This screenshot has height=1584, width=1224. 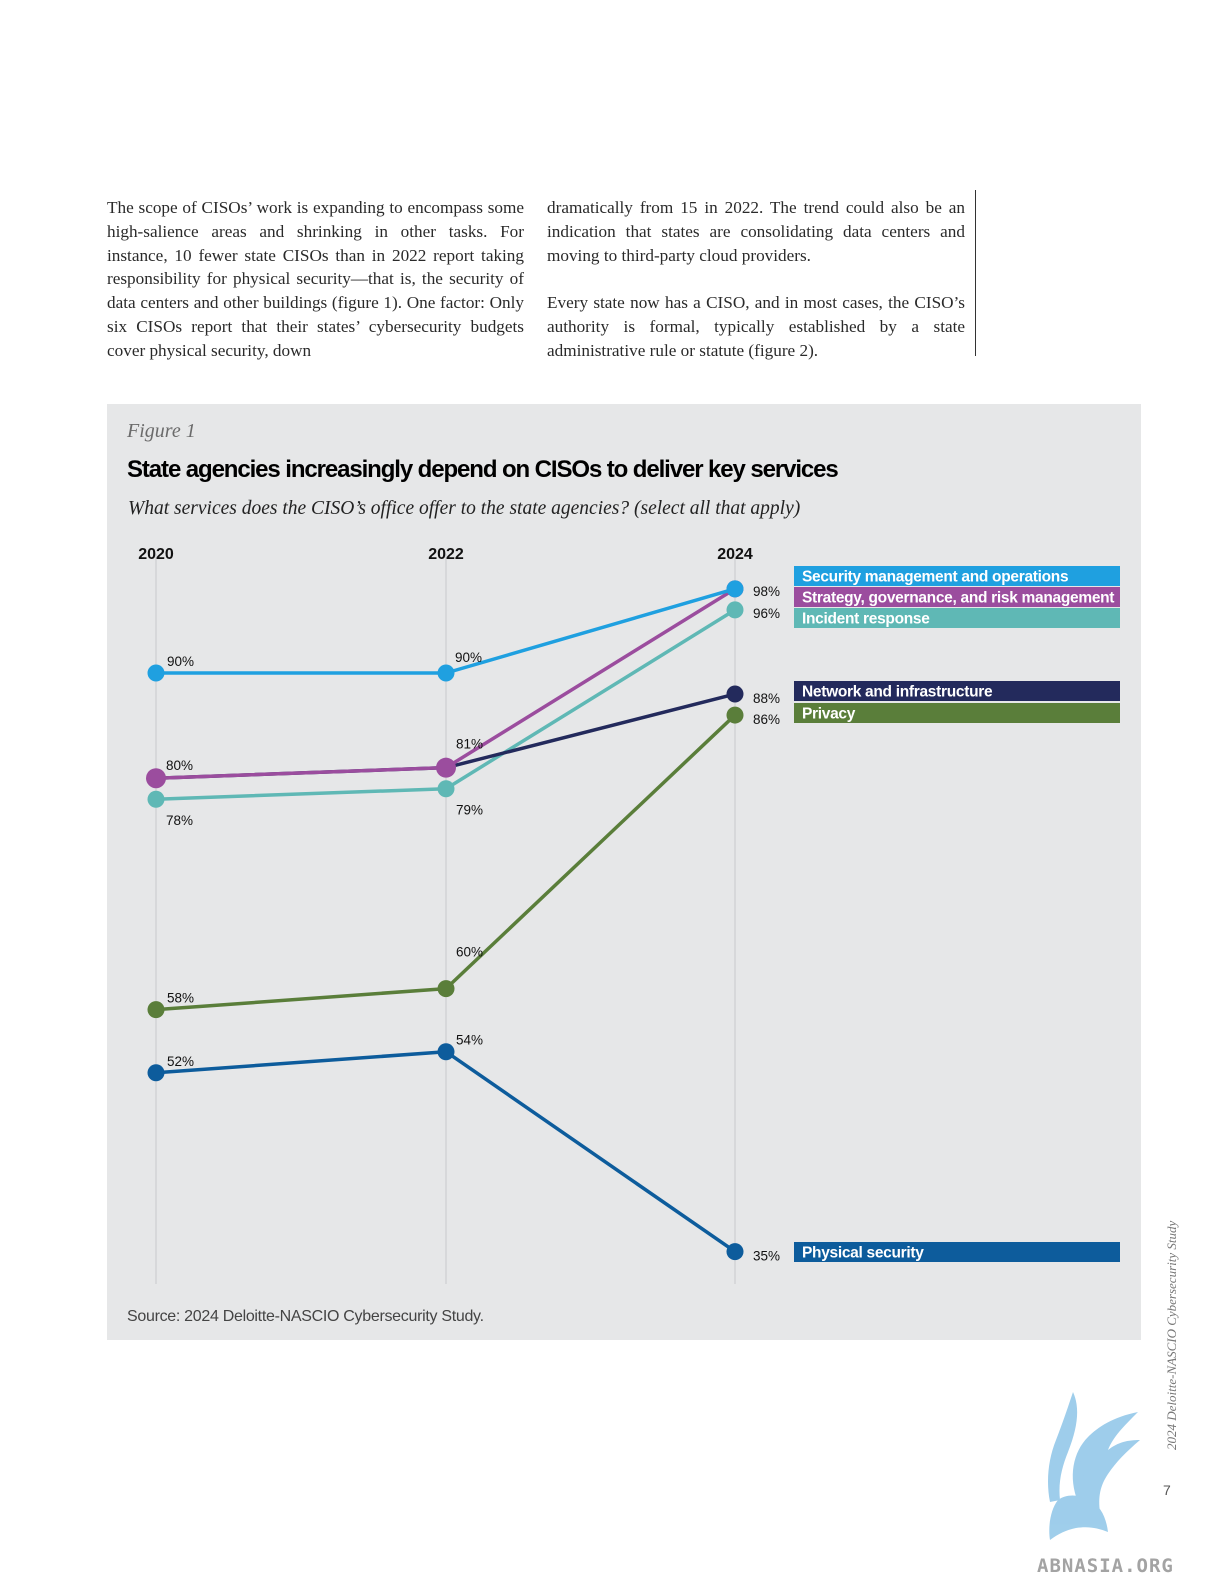 I want to click on x-tick-label: 2022, so click(x=446, y=554).